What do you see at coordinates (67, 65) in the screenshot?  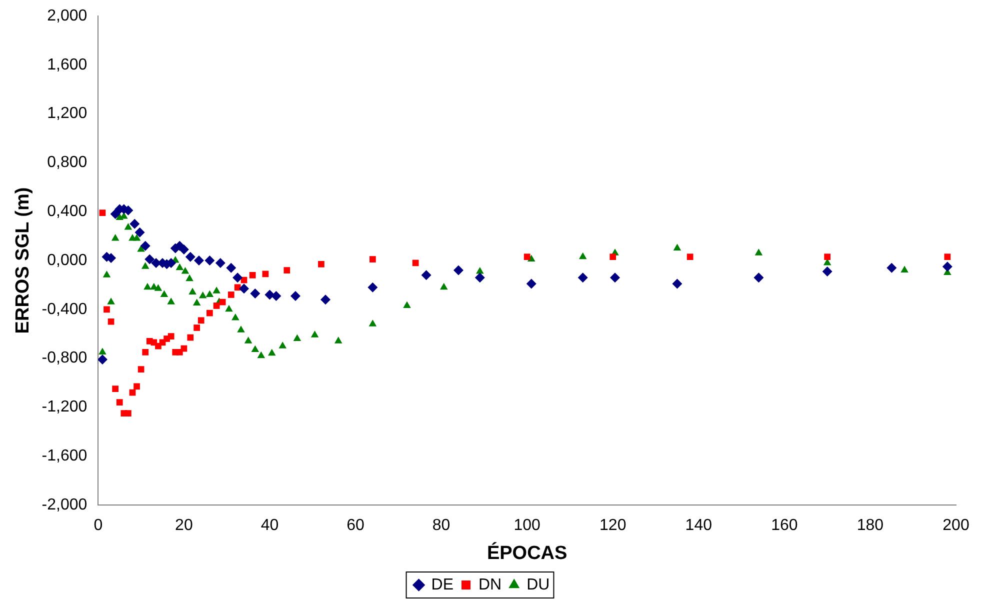 I see `y-tick-label: 1,600` at bounding box center [67, 65].